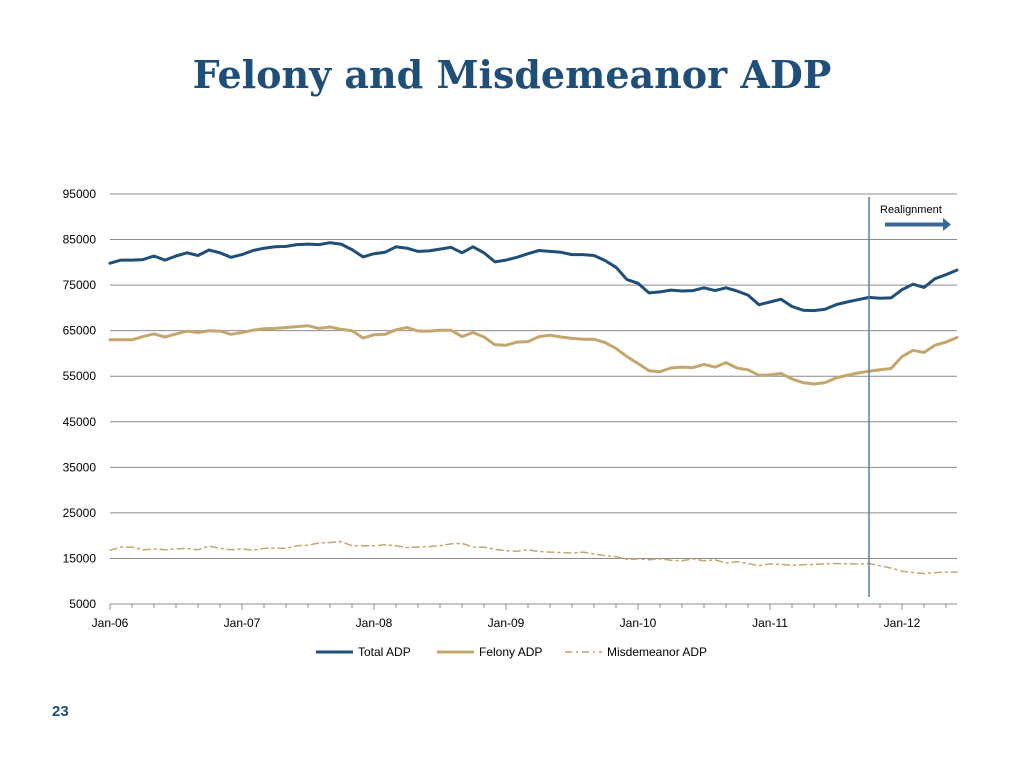 The width and height of the screenshot is (1024, 768). Describe the element at coordinates (80, 513) in the screenshot. I see `y-tick-label: 25000` at that location.